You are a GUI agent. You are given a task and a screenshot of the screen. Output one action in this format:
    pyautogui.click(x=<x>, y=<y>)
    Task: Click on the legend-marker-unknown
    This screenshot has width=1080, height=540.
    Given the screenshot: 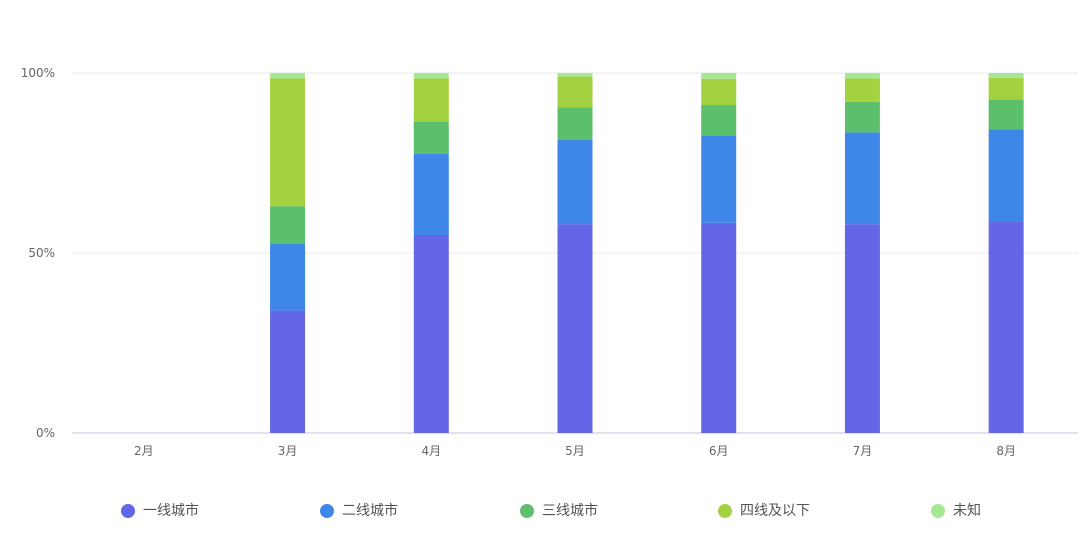 What is the action you would take?
    pyautogui.click(x=938, y=511)
    